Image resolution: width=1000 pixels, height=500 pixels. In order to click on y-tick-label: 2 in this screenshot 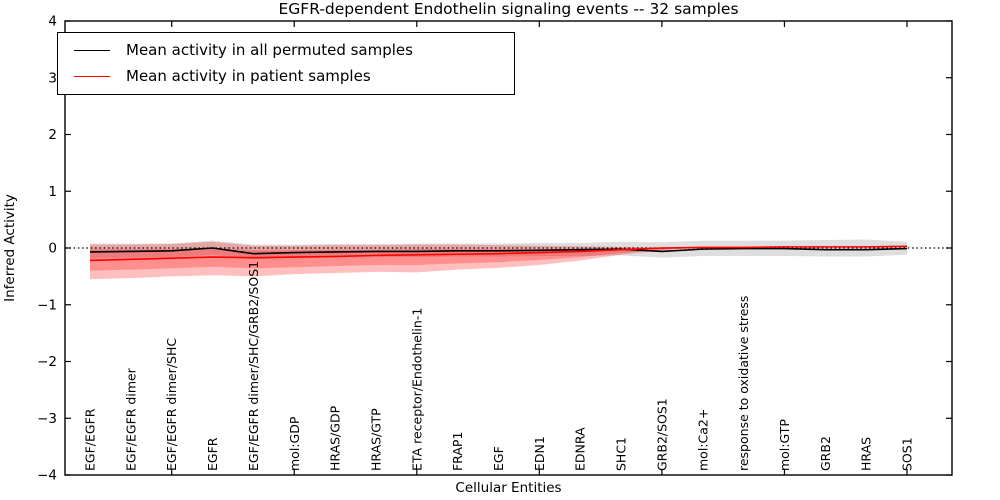, I will do `click(52, 135)`.